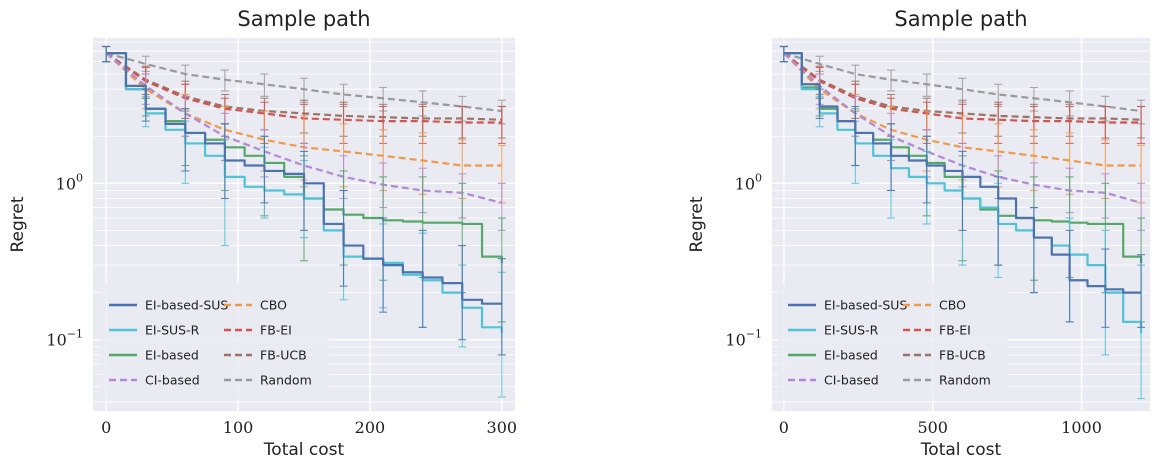 The height and width of the screenshot is (466, 1157). Describe the element at coordinates (932, 427) in the screenshot. I see `x-tick-label: 500` at that location.